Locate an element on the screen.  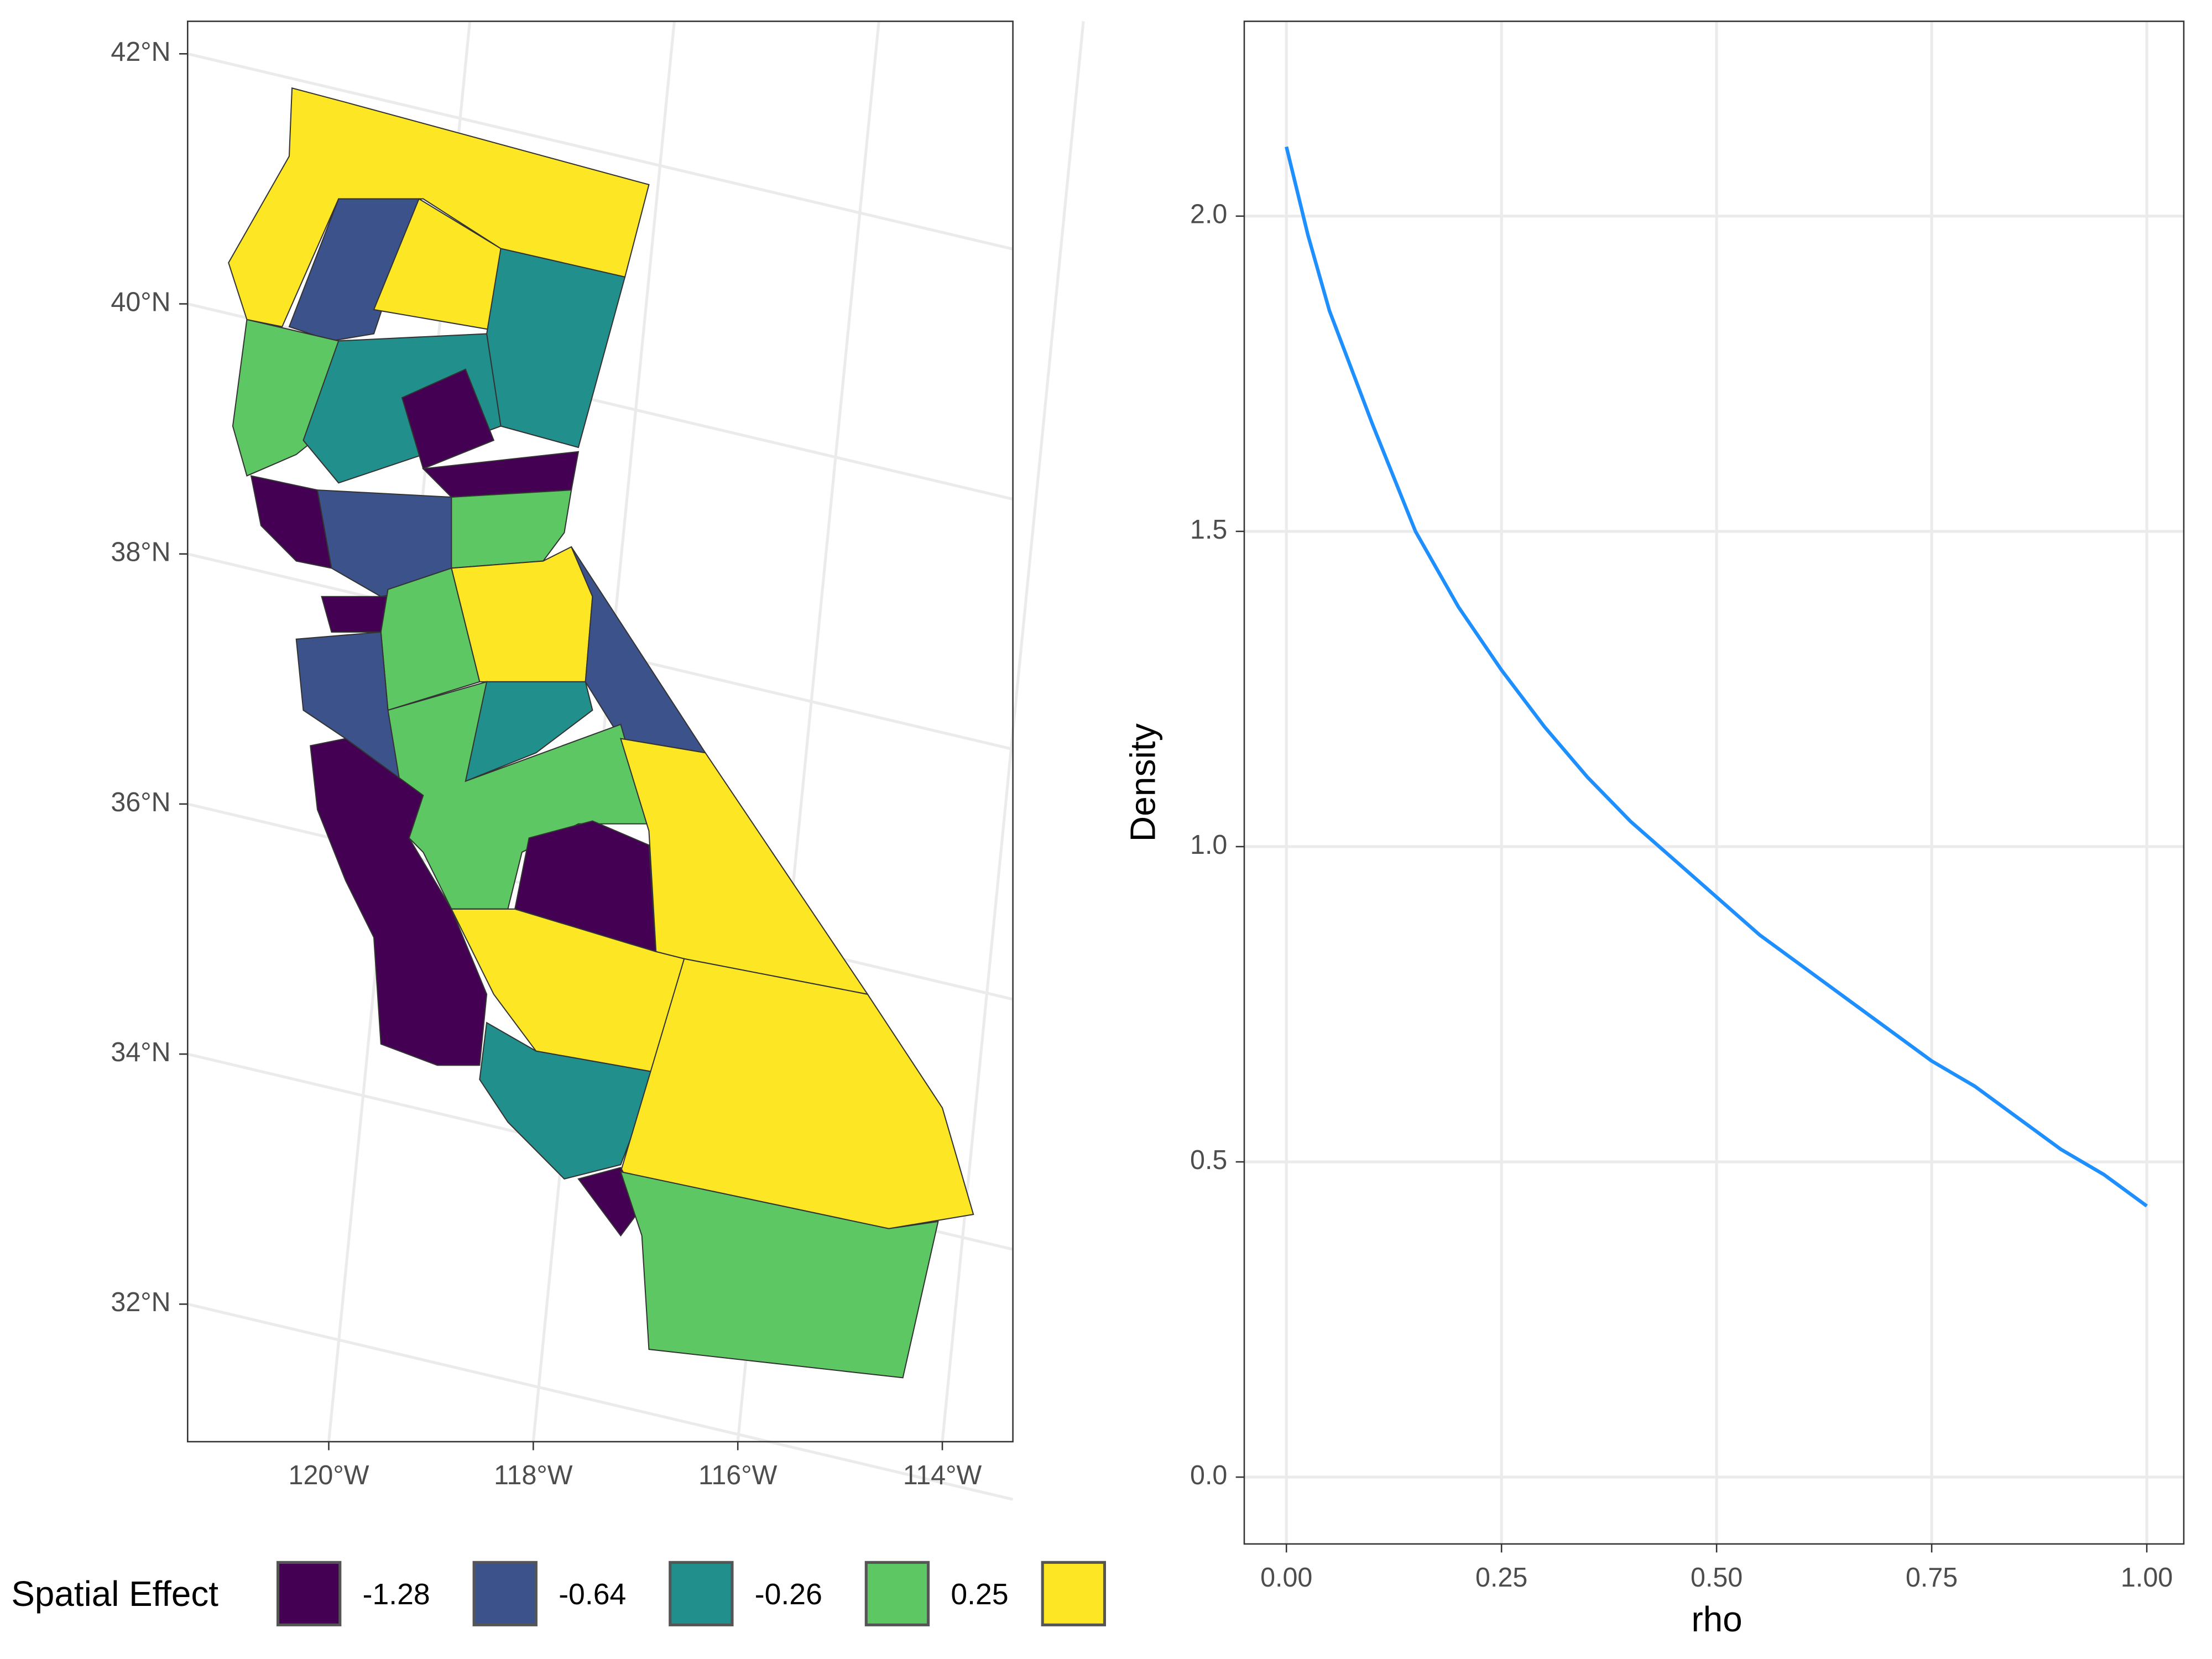
y-tick-label: 40°N is located at coordinates (141, 302).